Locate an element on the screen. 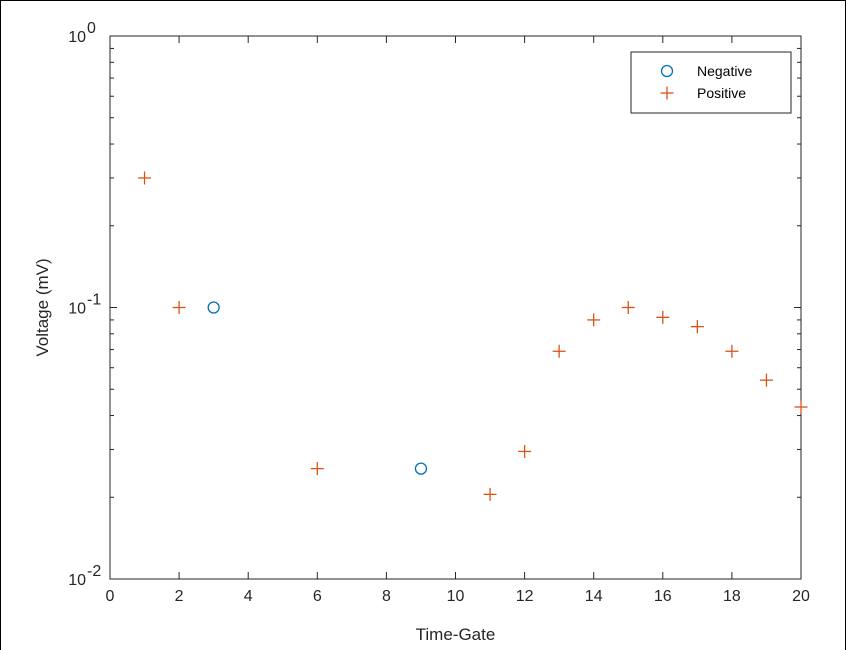  x-tick-label: 12 is located at coordinates (525, 596).